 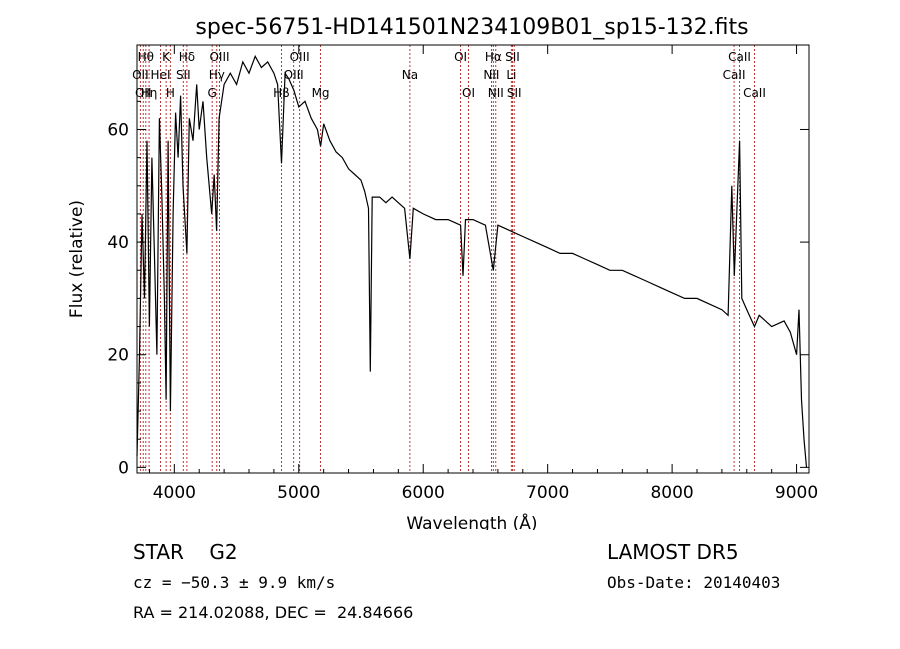 What do you see at coordinates (223, 552) in the screenshot?
I see `subclass: G2` at bounding box center [223, 552].